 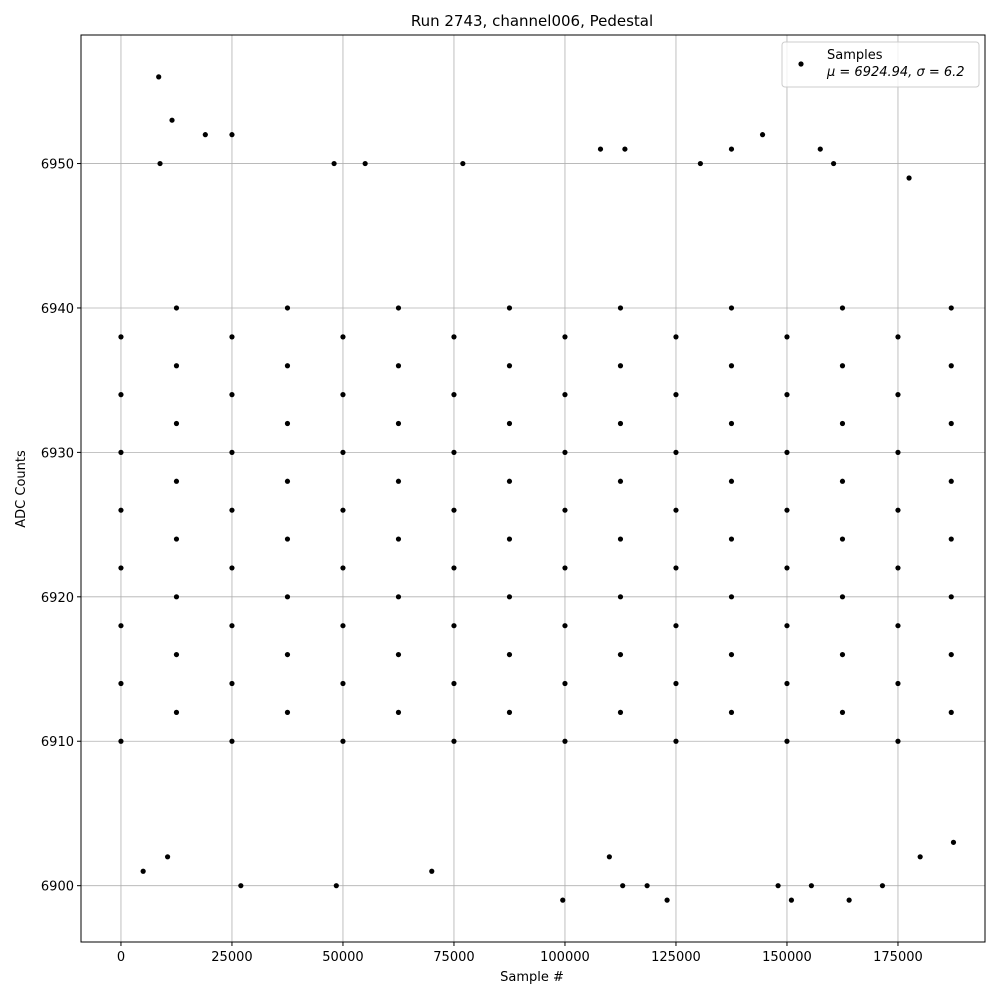 I want to click on x-tick-label: 0, so click(x=121, y=957).